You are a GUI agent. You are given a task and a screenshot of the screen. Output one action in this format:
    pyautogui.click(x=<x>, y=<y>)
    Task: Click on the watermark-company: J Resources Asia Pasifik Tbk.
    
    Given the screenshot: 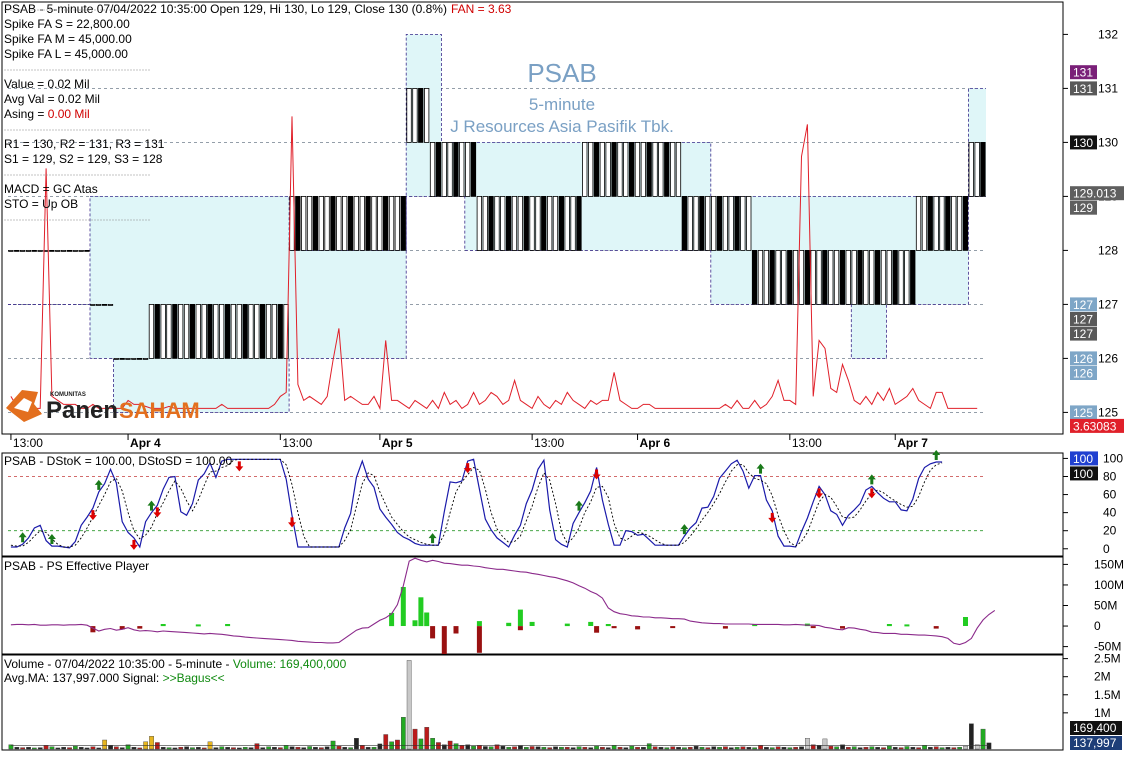 What is the action you would take?
    pyautogui.click(x=562, y=126)
    